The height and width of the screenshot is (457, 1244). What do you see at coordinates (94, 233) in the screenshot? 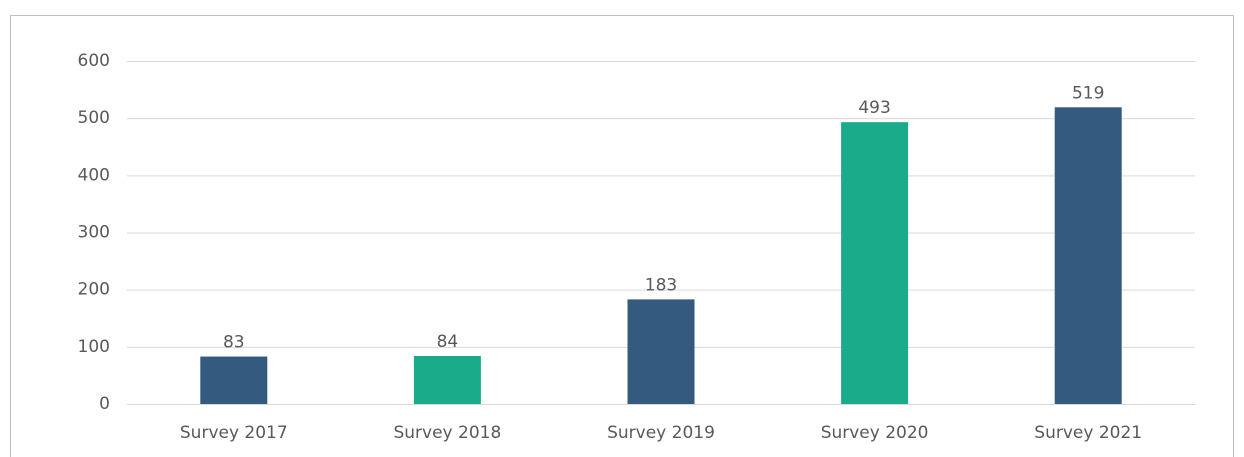
I see `y-tick-label: 300` at bounding box center [94, 233].